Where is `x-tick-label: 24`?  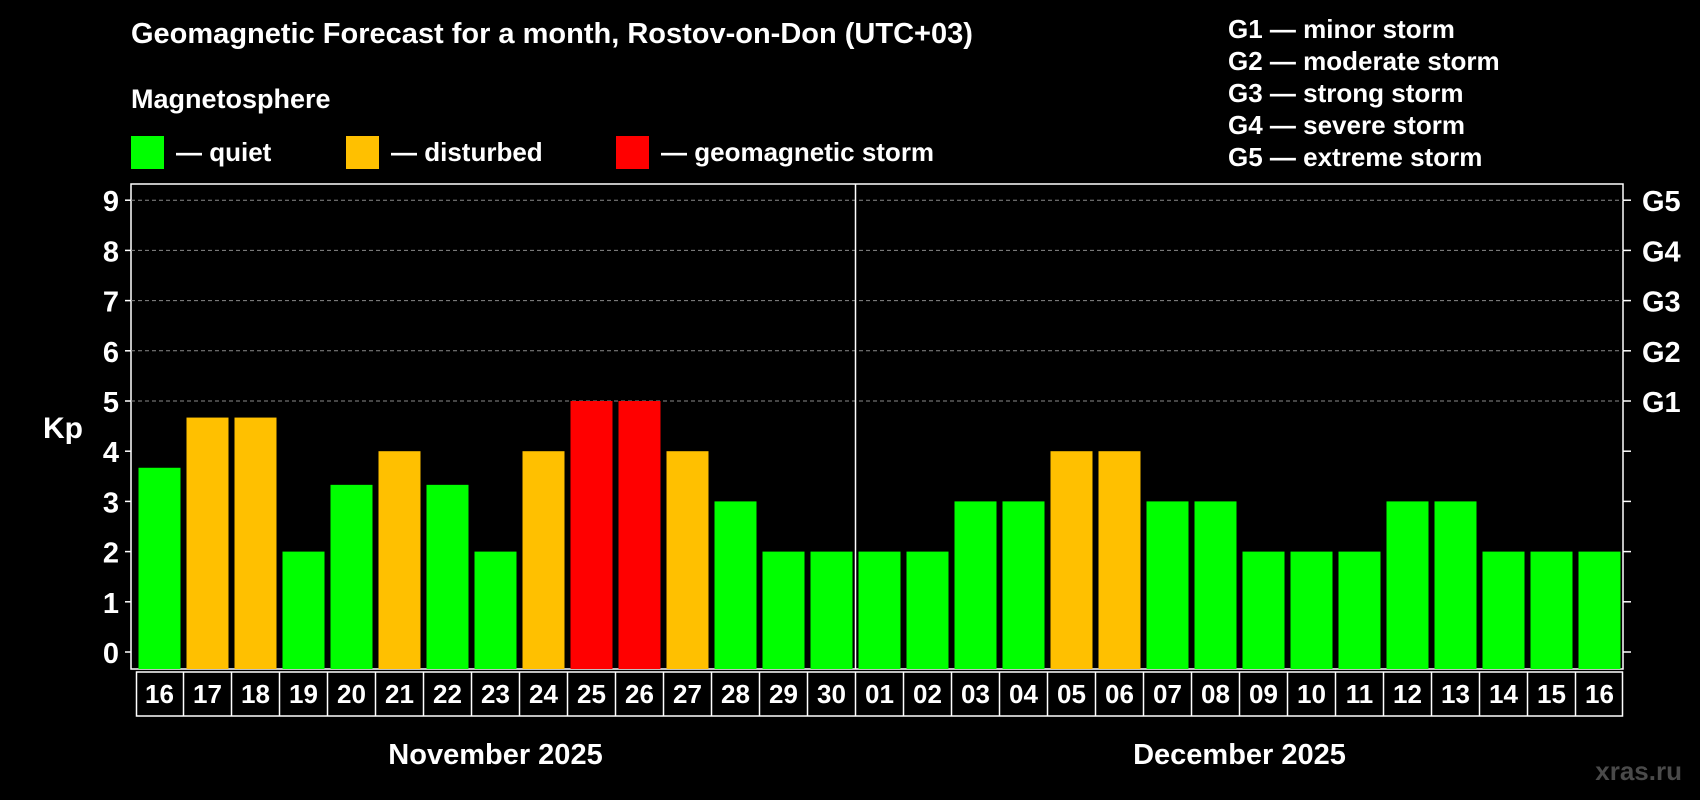 x-tick-label: 24 is located at coordinates (543, 694).